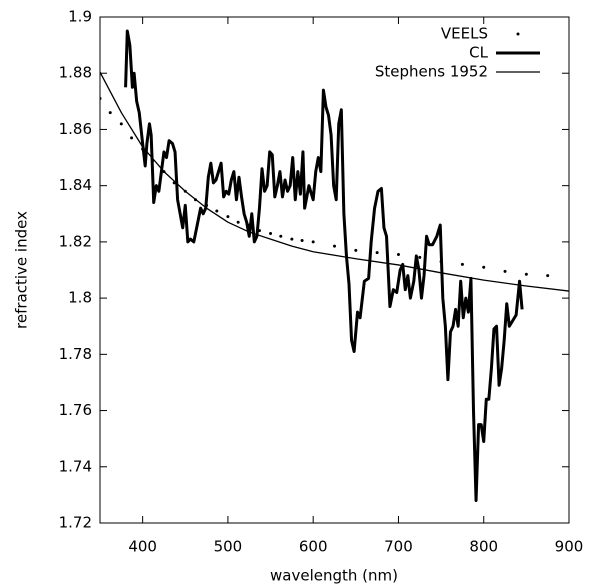 The height and width of the screenshot is (588, 600). What do you see at coordinates (464, 34) in the screenshot?
I see `legend-label: VEELS` at bounding box center [464, 34].